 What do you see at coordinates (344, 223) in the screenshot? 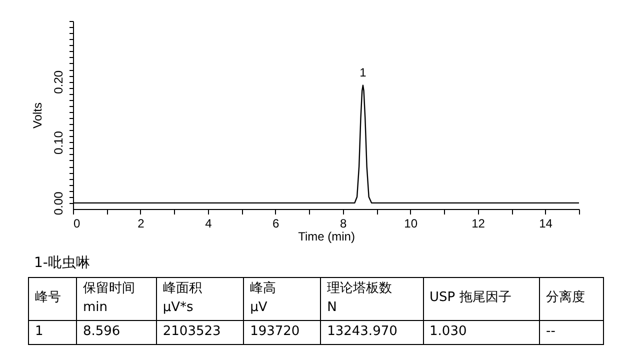
I see `x-tick-label: 8` at bounding box center [344, 223].